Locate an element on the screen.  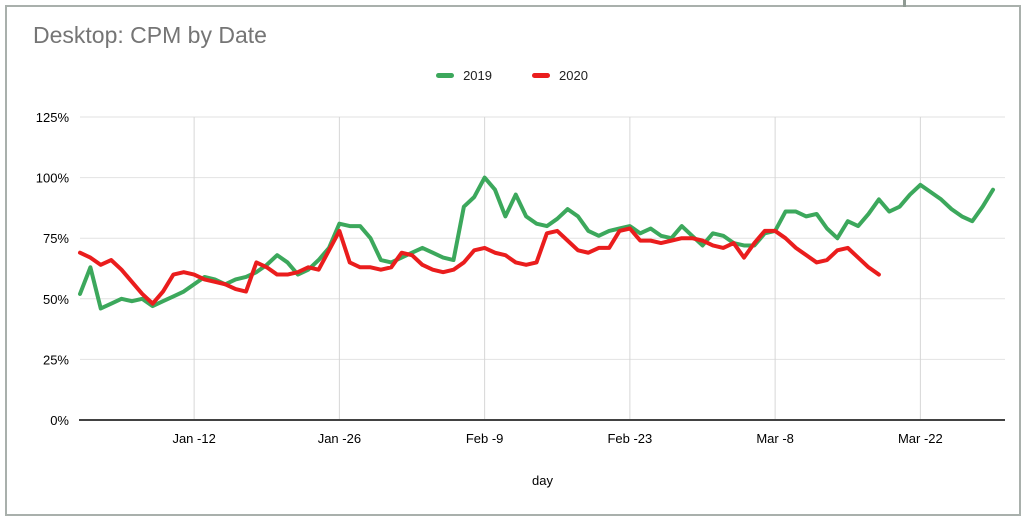
chart-title: Desktop: CPM by Date is located at coordinates (150, 35).